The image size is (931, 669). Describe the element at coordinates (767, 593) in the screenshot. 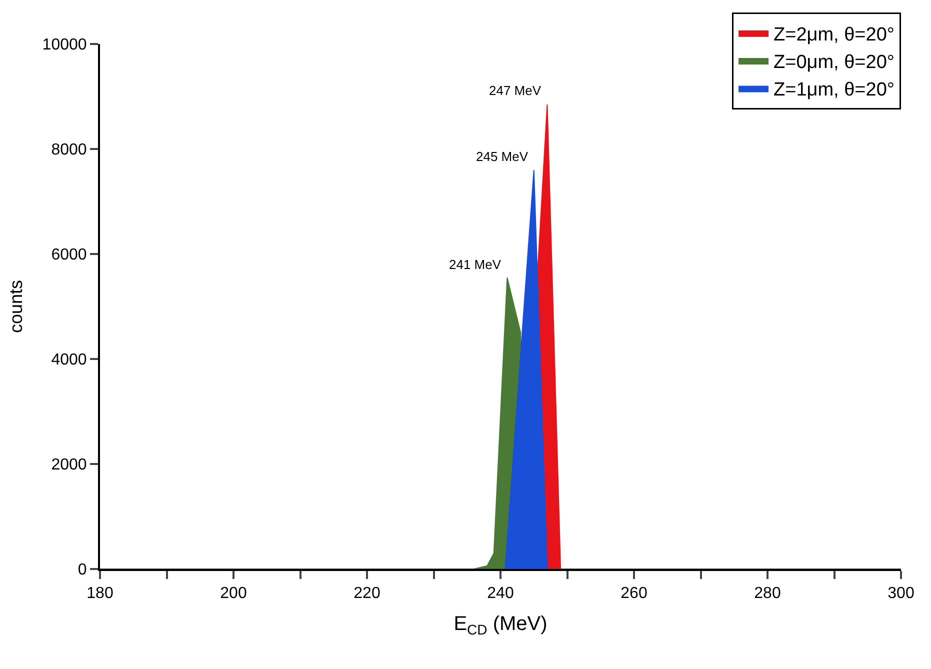

I see `x-tick-label: 280` at that location.